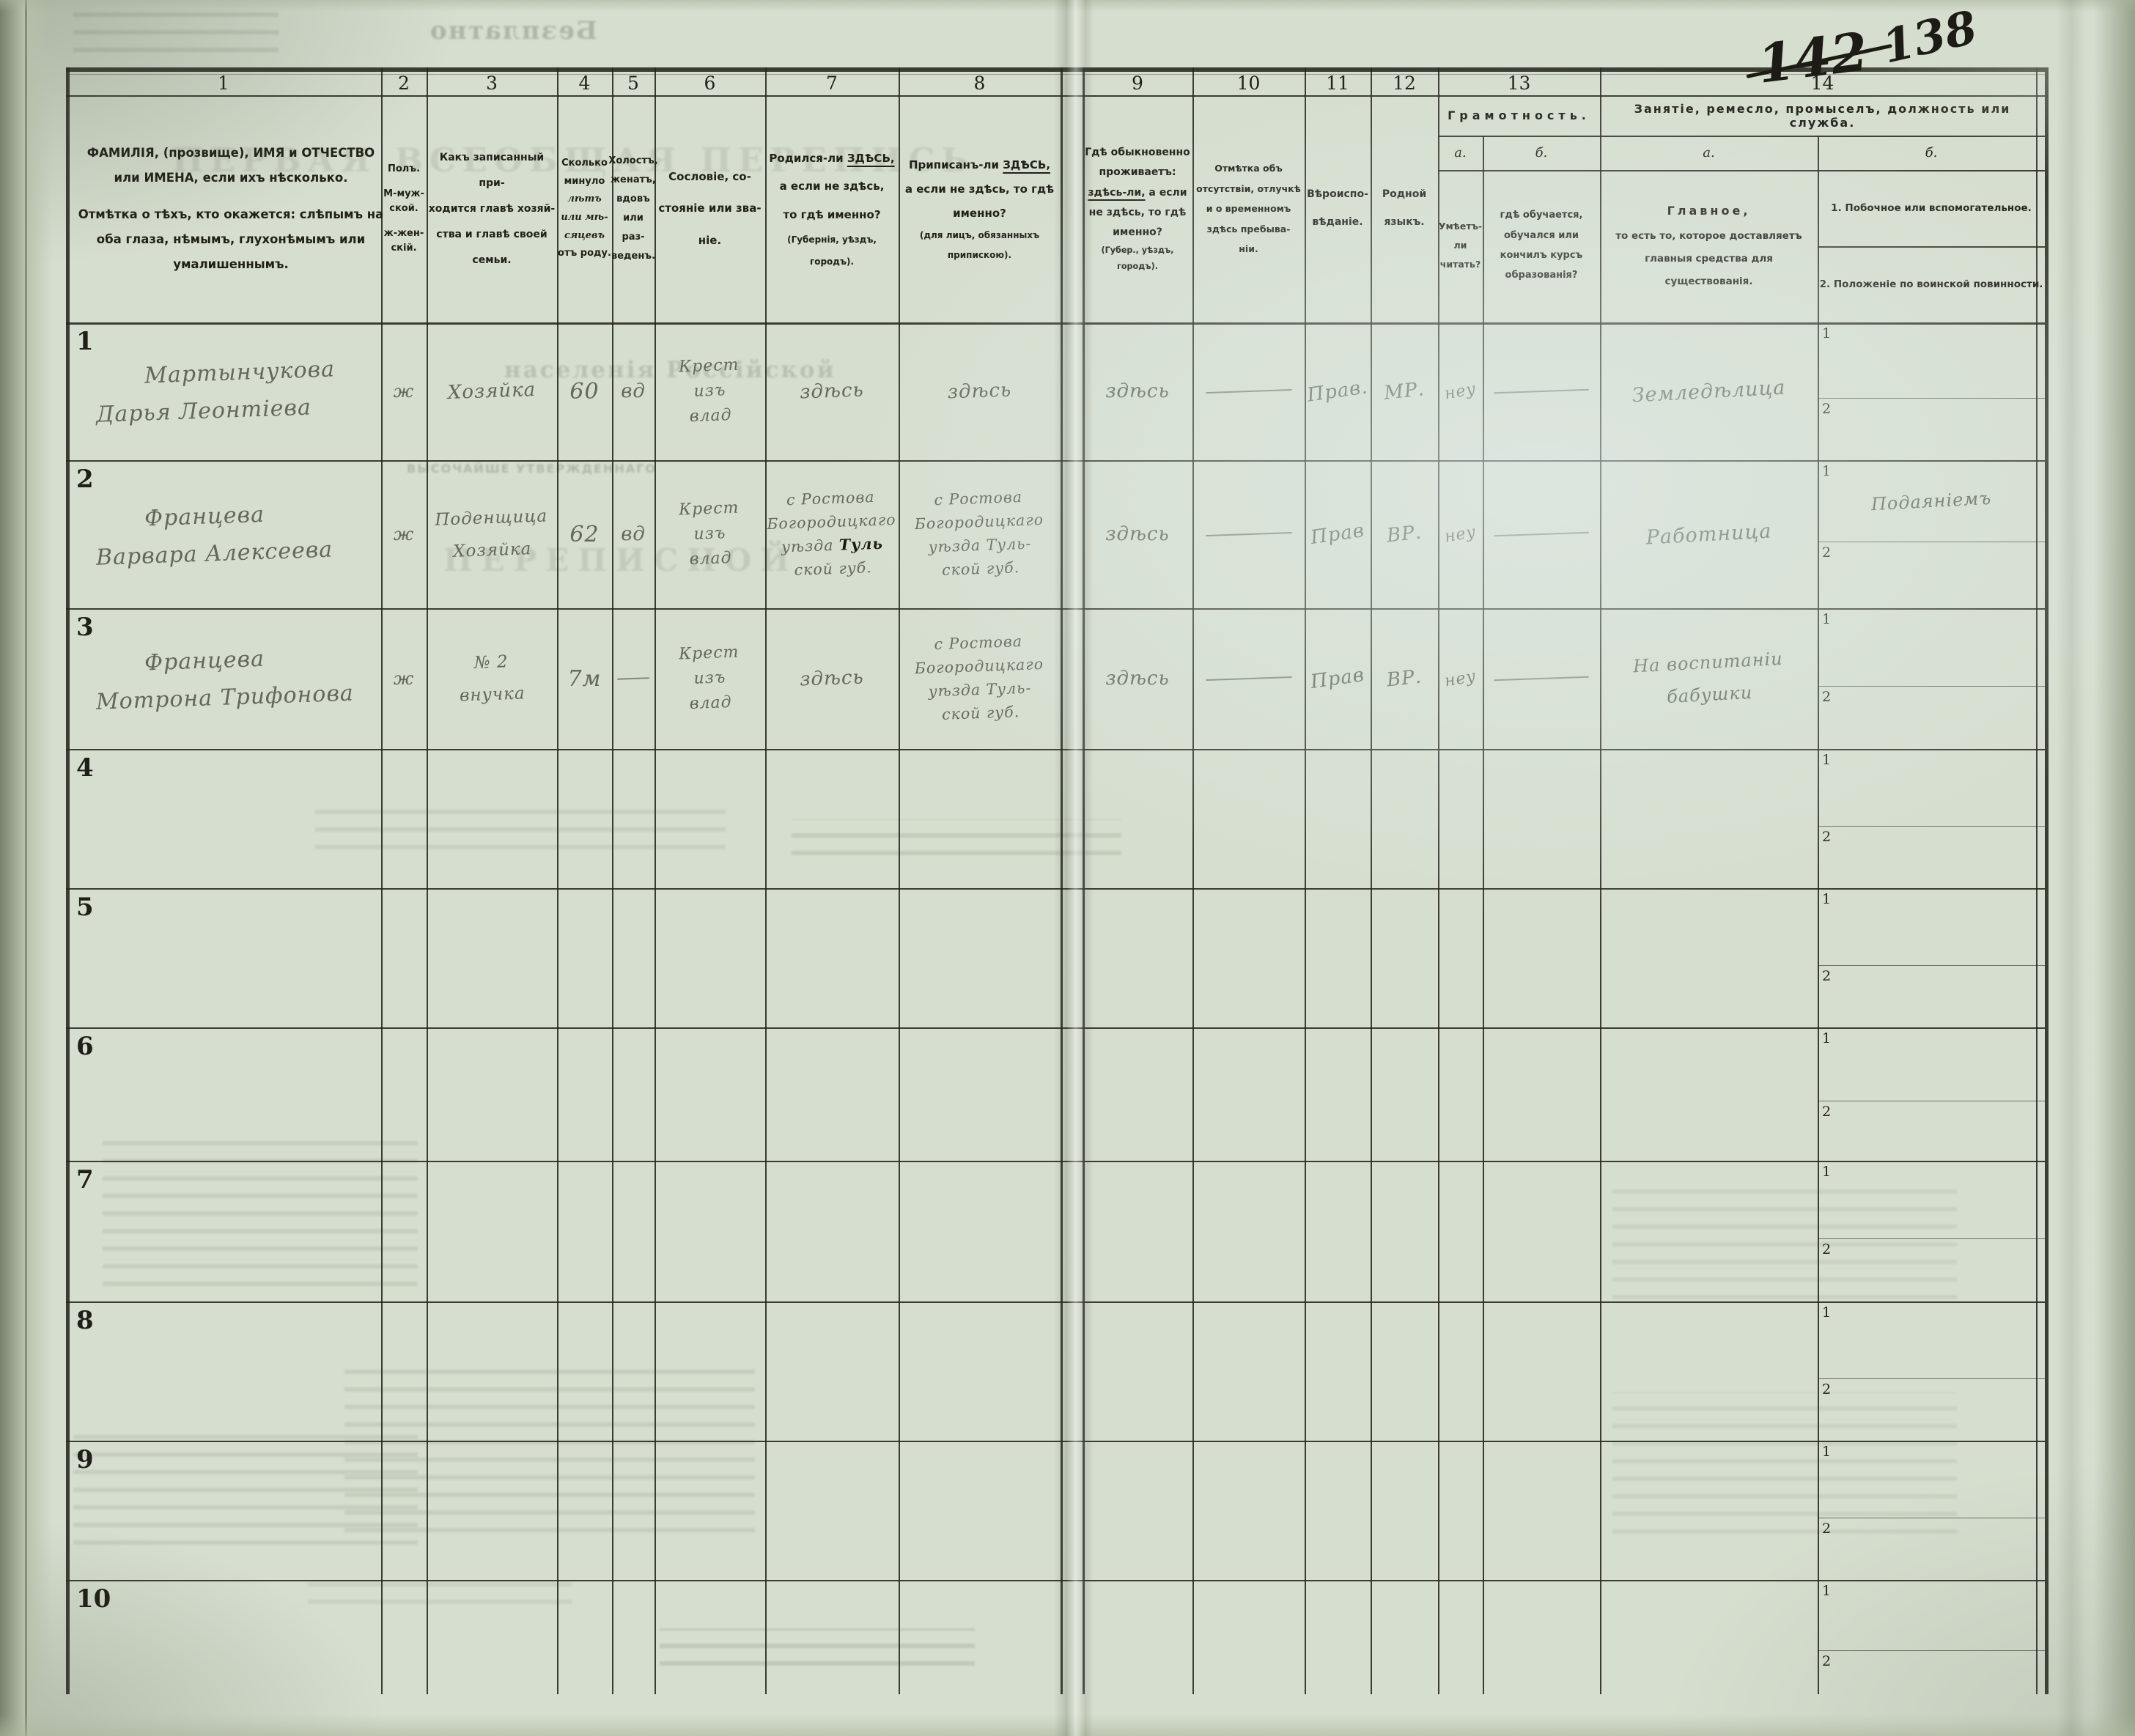 The height and width of the screenshot is (1736, 2135). I want to click on text-line: ніи., so click(1248, 249).